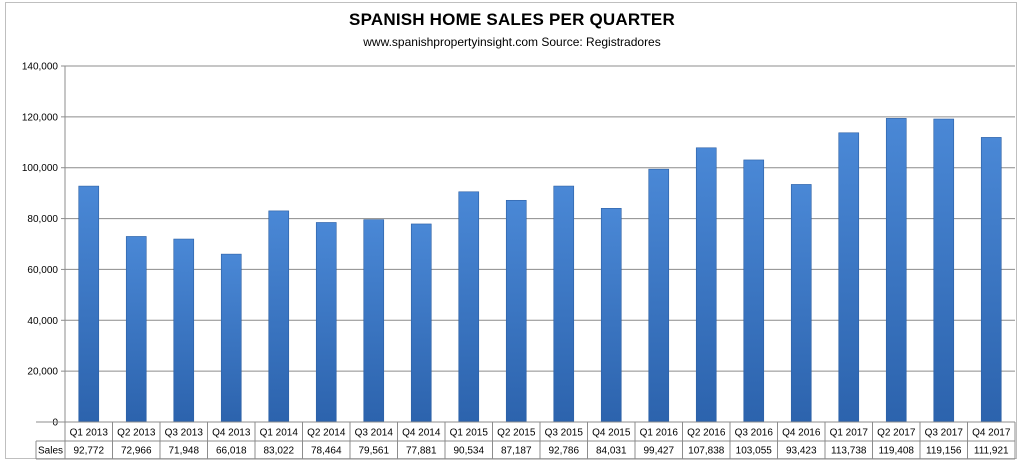  Describe the element at coordinates (896, 433) in the screenshot. I see `category-label: Q2 2017` at that location.